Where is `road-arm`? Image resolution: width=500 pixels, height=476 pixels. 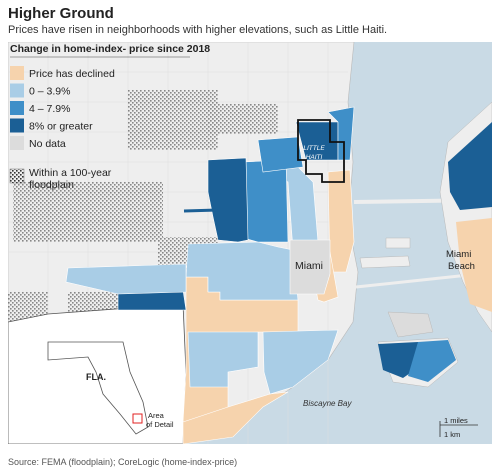
road-arm is located at coordinates (201, 210).